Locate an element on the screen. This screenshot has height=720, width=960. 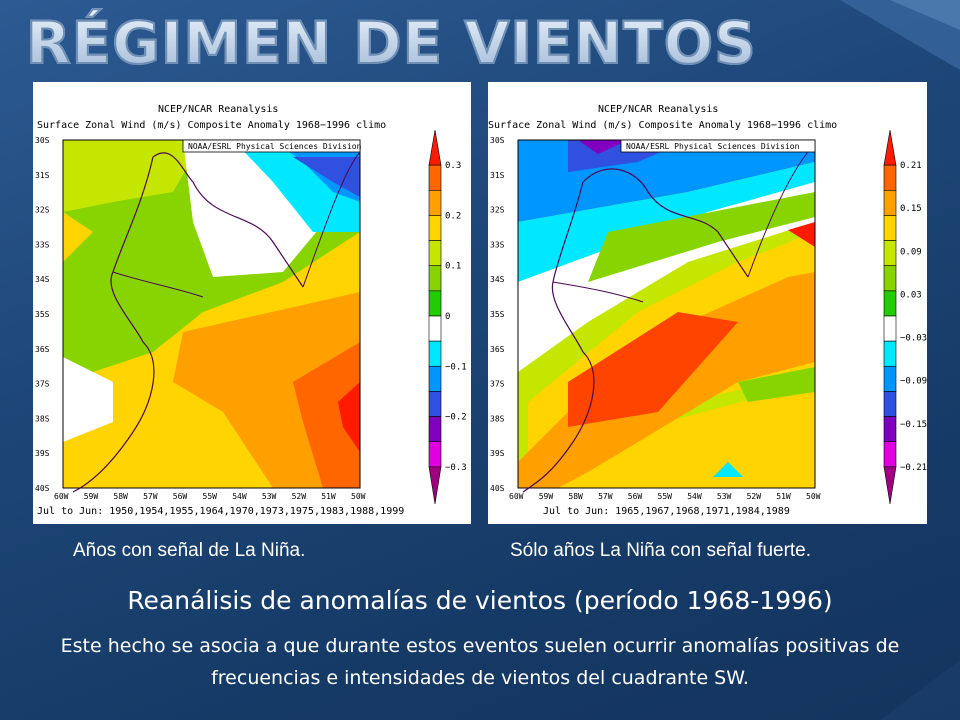
caption-left: Años con señal de La Niña. is located at coordinates (189, 550).